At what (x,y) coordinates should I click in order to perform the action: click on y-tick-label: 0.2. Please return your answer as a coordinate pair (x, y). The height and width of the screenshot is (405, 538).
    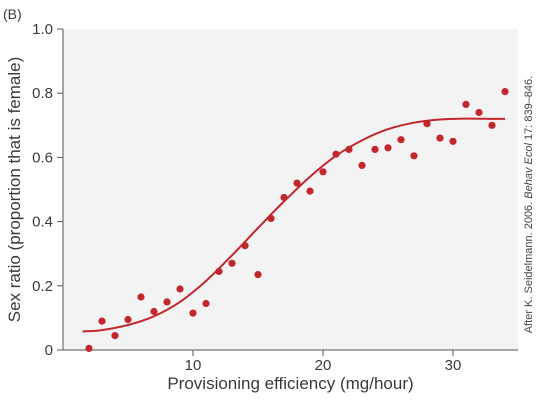
    Looking at the image, I should click on (42, 286).